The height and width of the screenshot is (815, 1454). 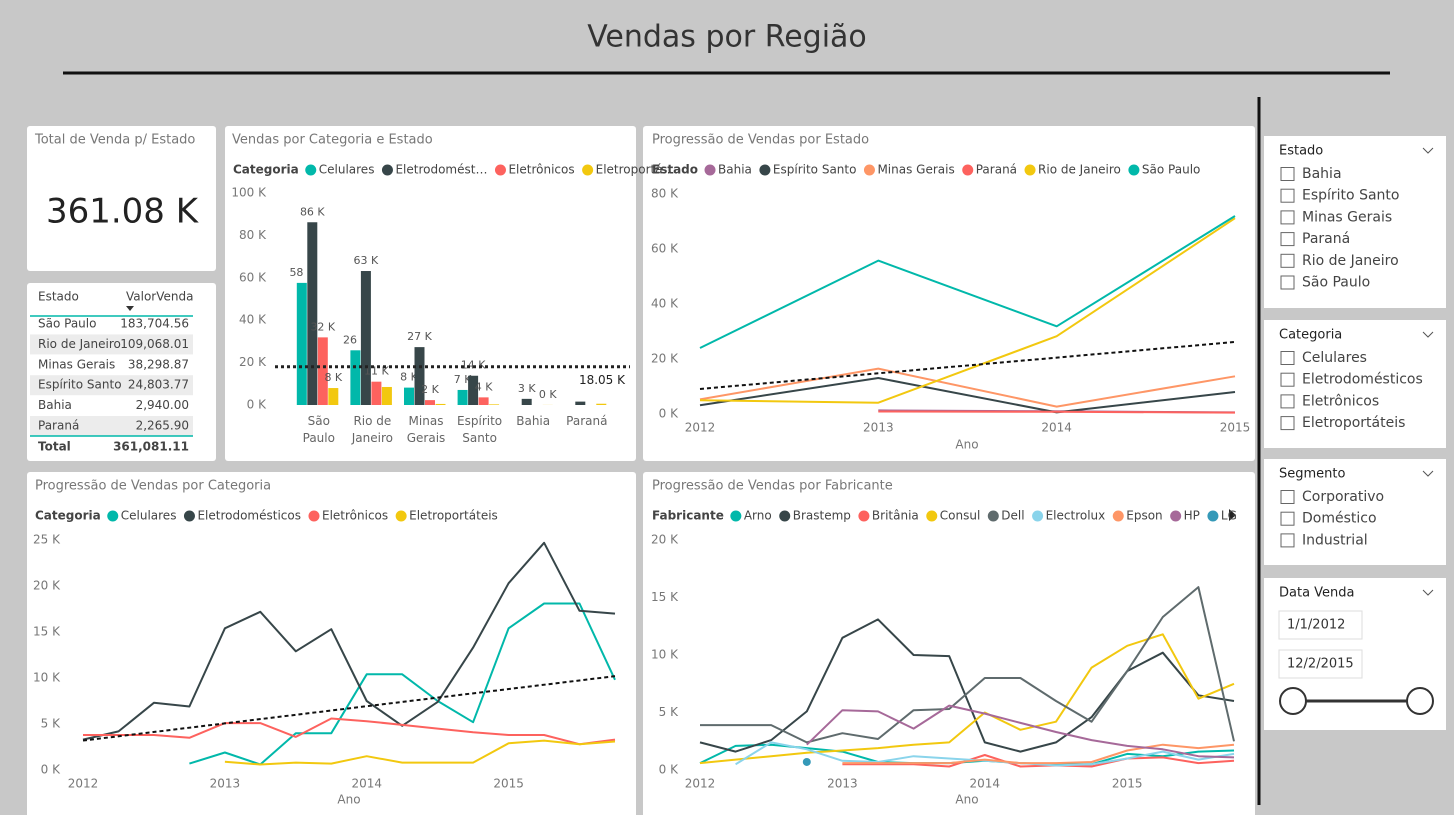 What do you see at coordinates (266, 170) in the screenshot?
I see `legend-title: Categoria` at bounding box center [266, 170].